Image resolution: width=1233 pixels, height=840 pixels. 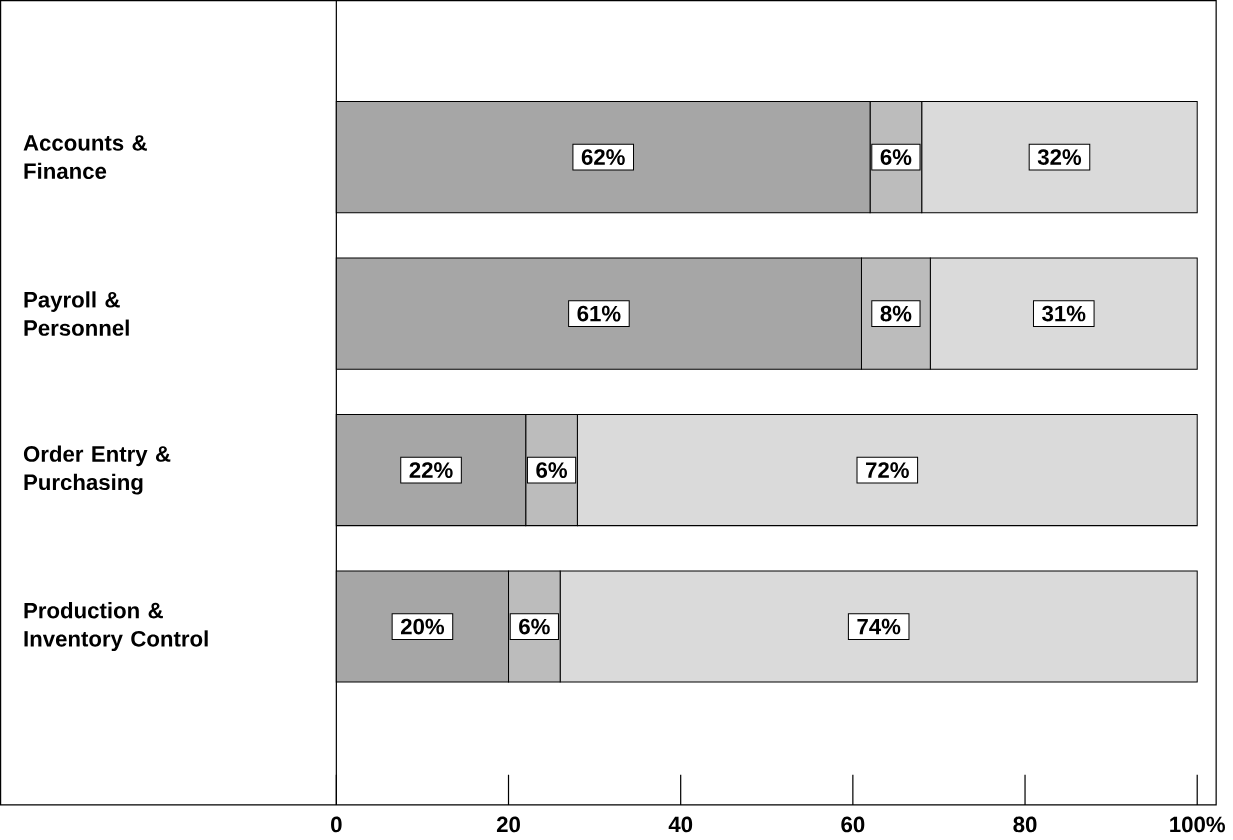 What do you see at coordinates (1197, 824) in the screenshot?
I see `x-tick-label: 100%` at bounding box center [1197, 824].